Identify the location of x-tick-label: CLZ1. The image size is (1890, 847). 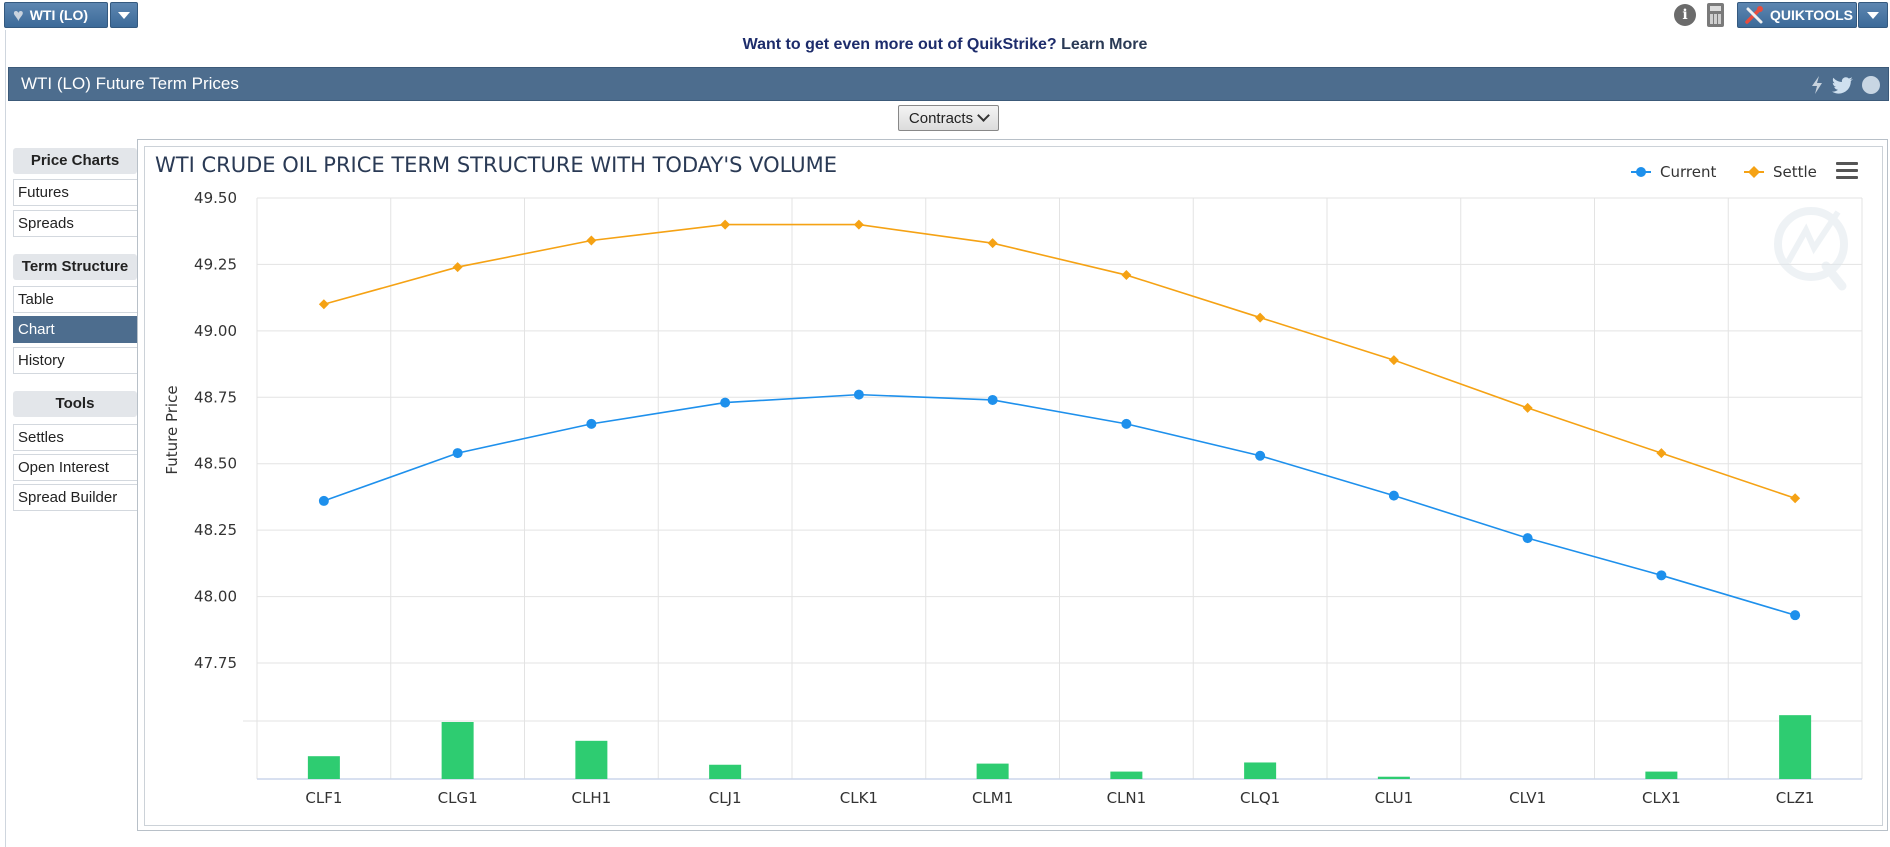
(1795, 798).